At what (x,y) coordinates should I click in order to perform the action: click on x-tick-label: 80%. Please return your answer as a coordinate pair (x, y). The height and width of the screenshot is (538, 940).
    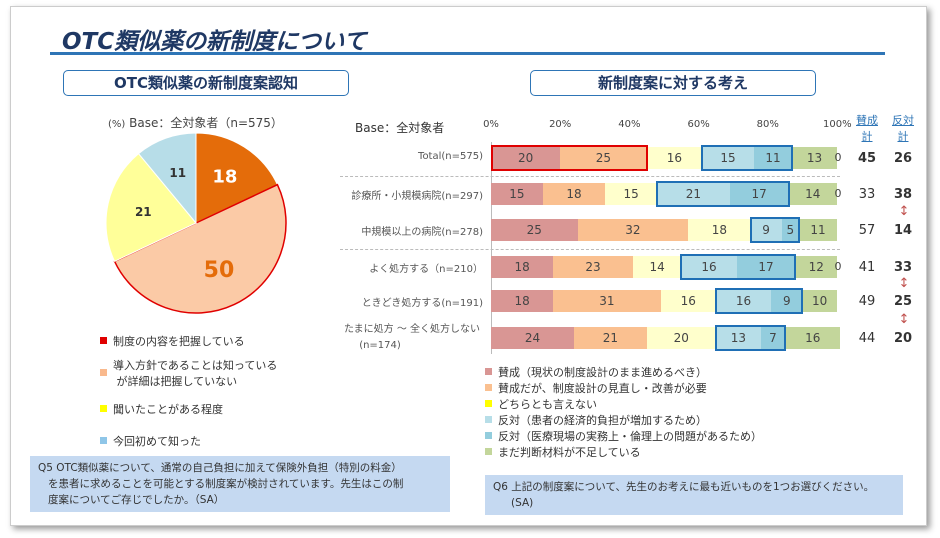
    Looking at the image, I should click on (767, 124).